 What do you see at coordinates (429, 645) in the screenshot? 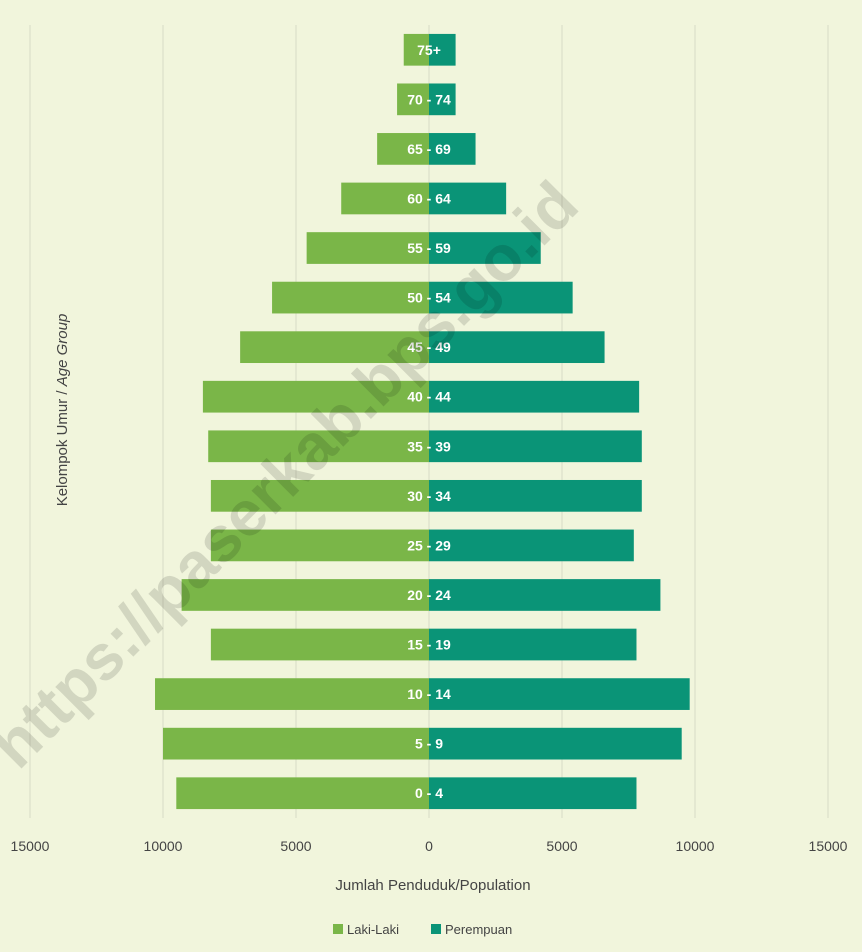
I see `age-group-label: 15 - 19` at bounding box center [429, 645].